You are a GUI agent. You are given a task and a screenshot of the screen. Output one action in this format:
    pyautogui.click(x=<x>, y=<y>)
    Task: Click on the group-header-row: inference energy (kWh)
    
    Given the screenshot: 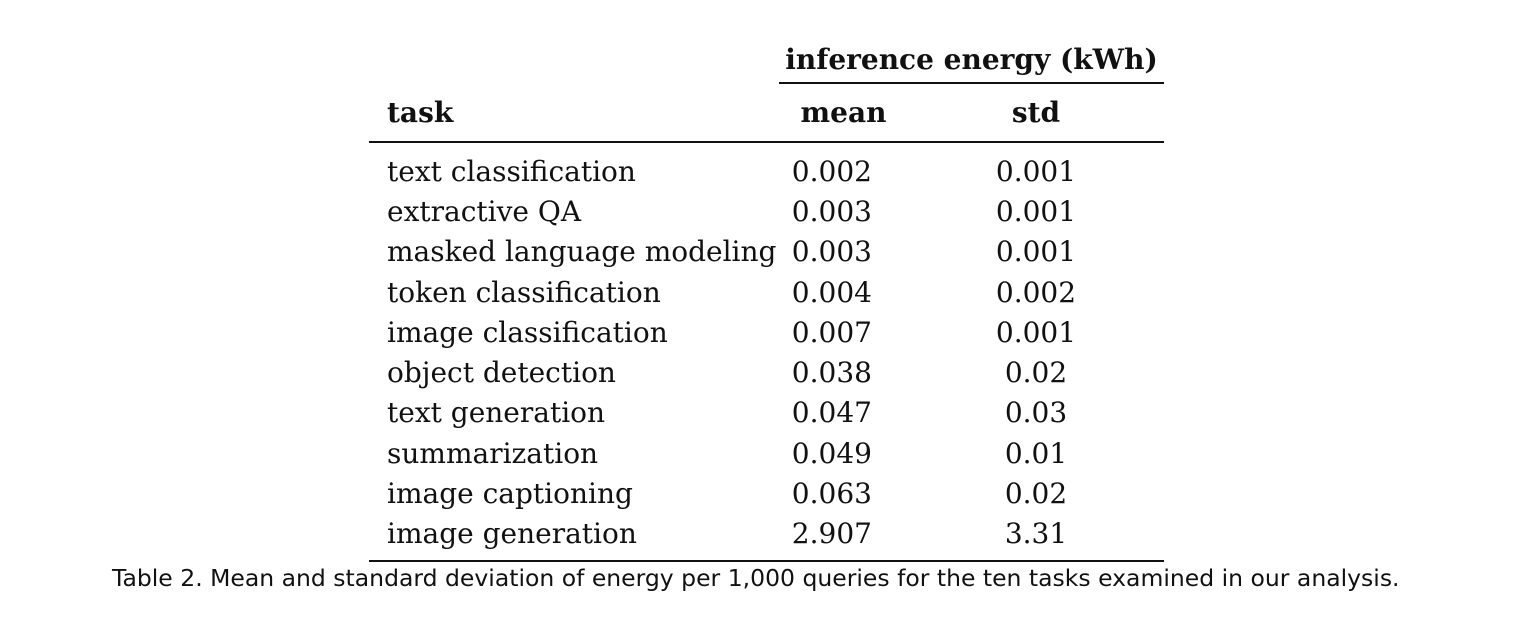 What is the action you would take?
    pyautogui.click(x=766, y=60)
    